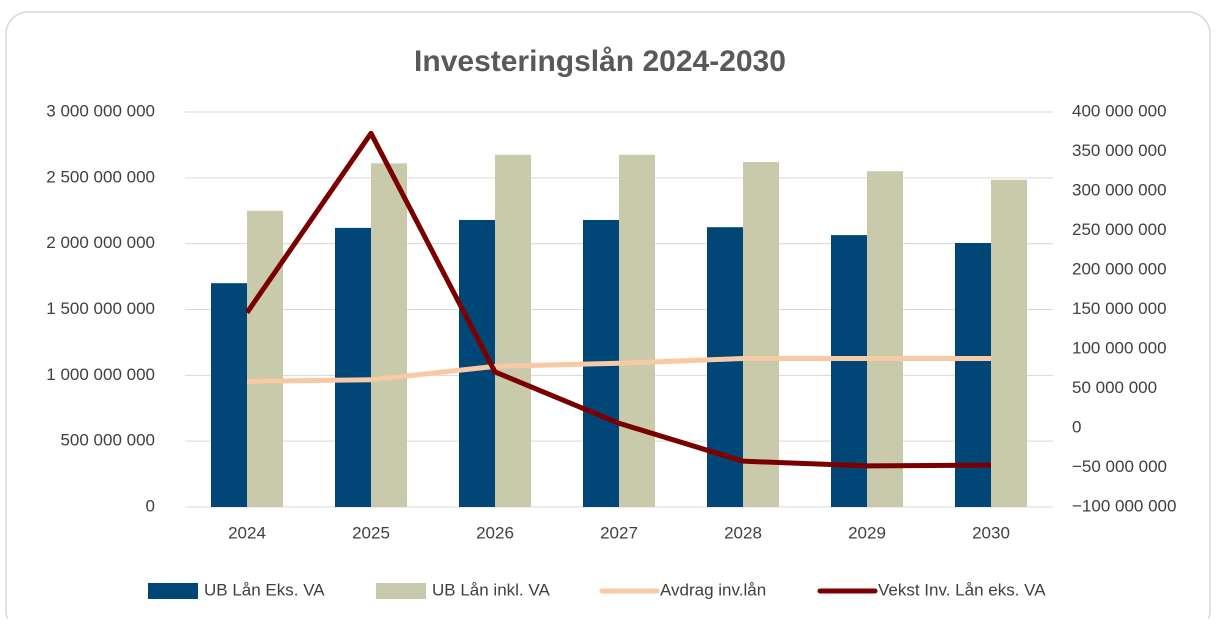  What do you see at coordinates (491, 589) in the screenshot?
I see `legend-label: UB Lån inkl. VA` at bounding box center [491, 589].